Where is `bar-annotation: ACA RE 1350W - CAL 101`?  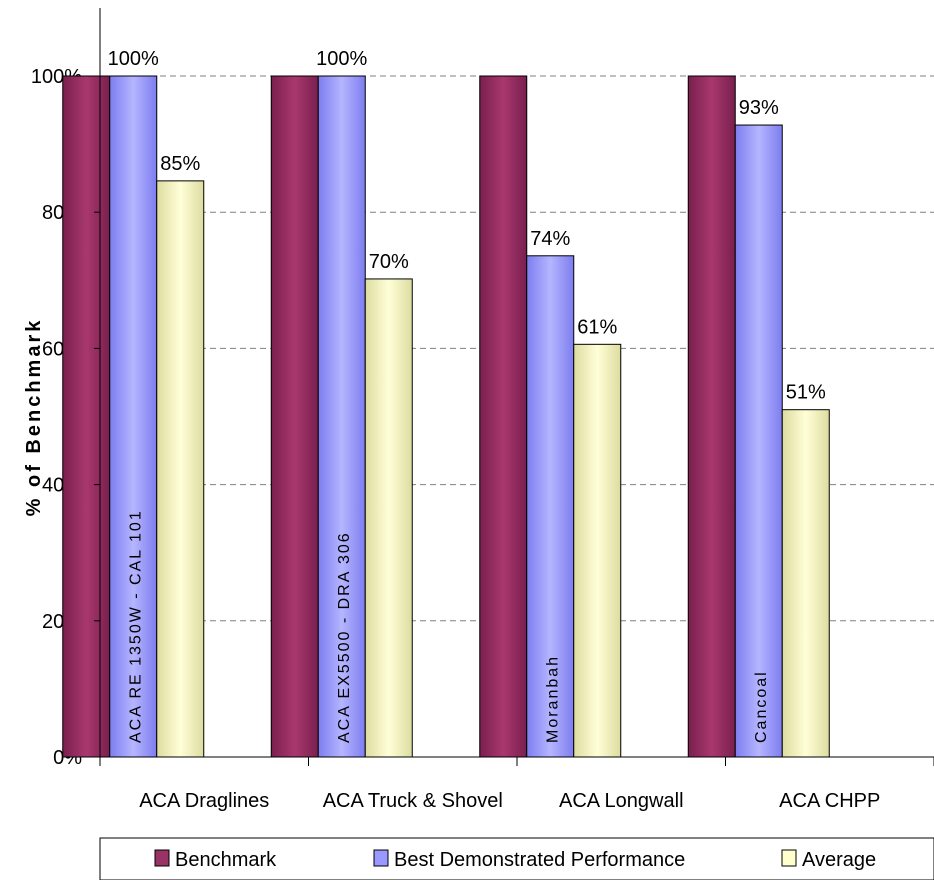 bar-annotation: ACA RE 1350W - CAL 101 is located at coordinates (135, 626).